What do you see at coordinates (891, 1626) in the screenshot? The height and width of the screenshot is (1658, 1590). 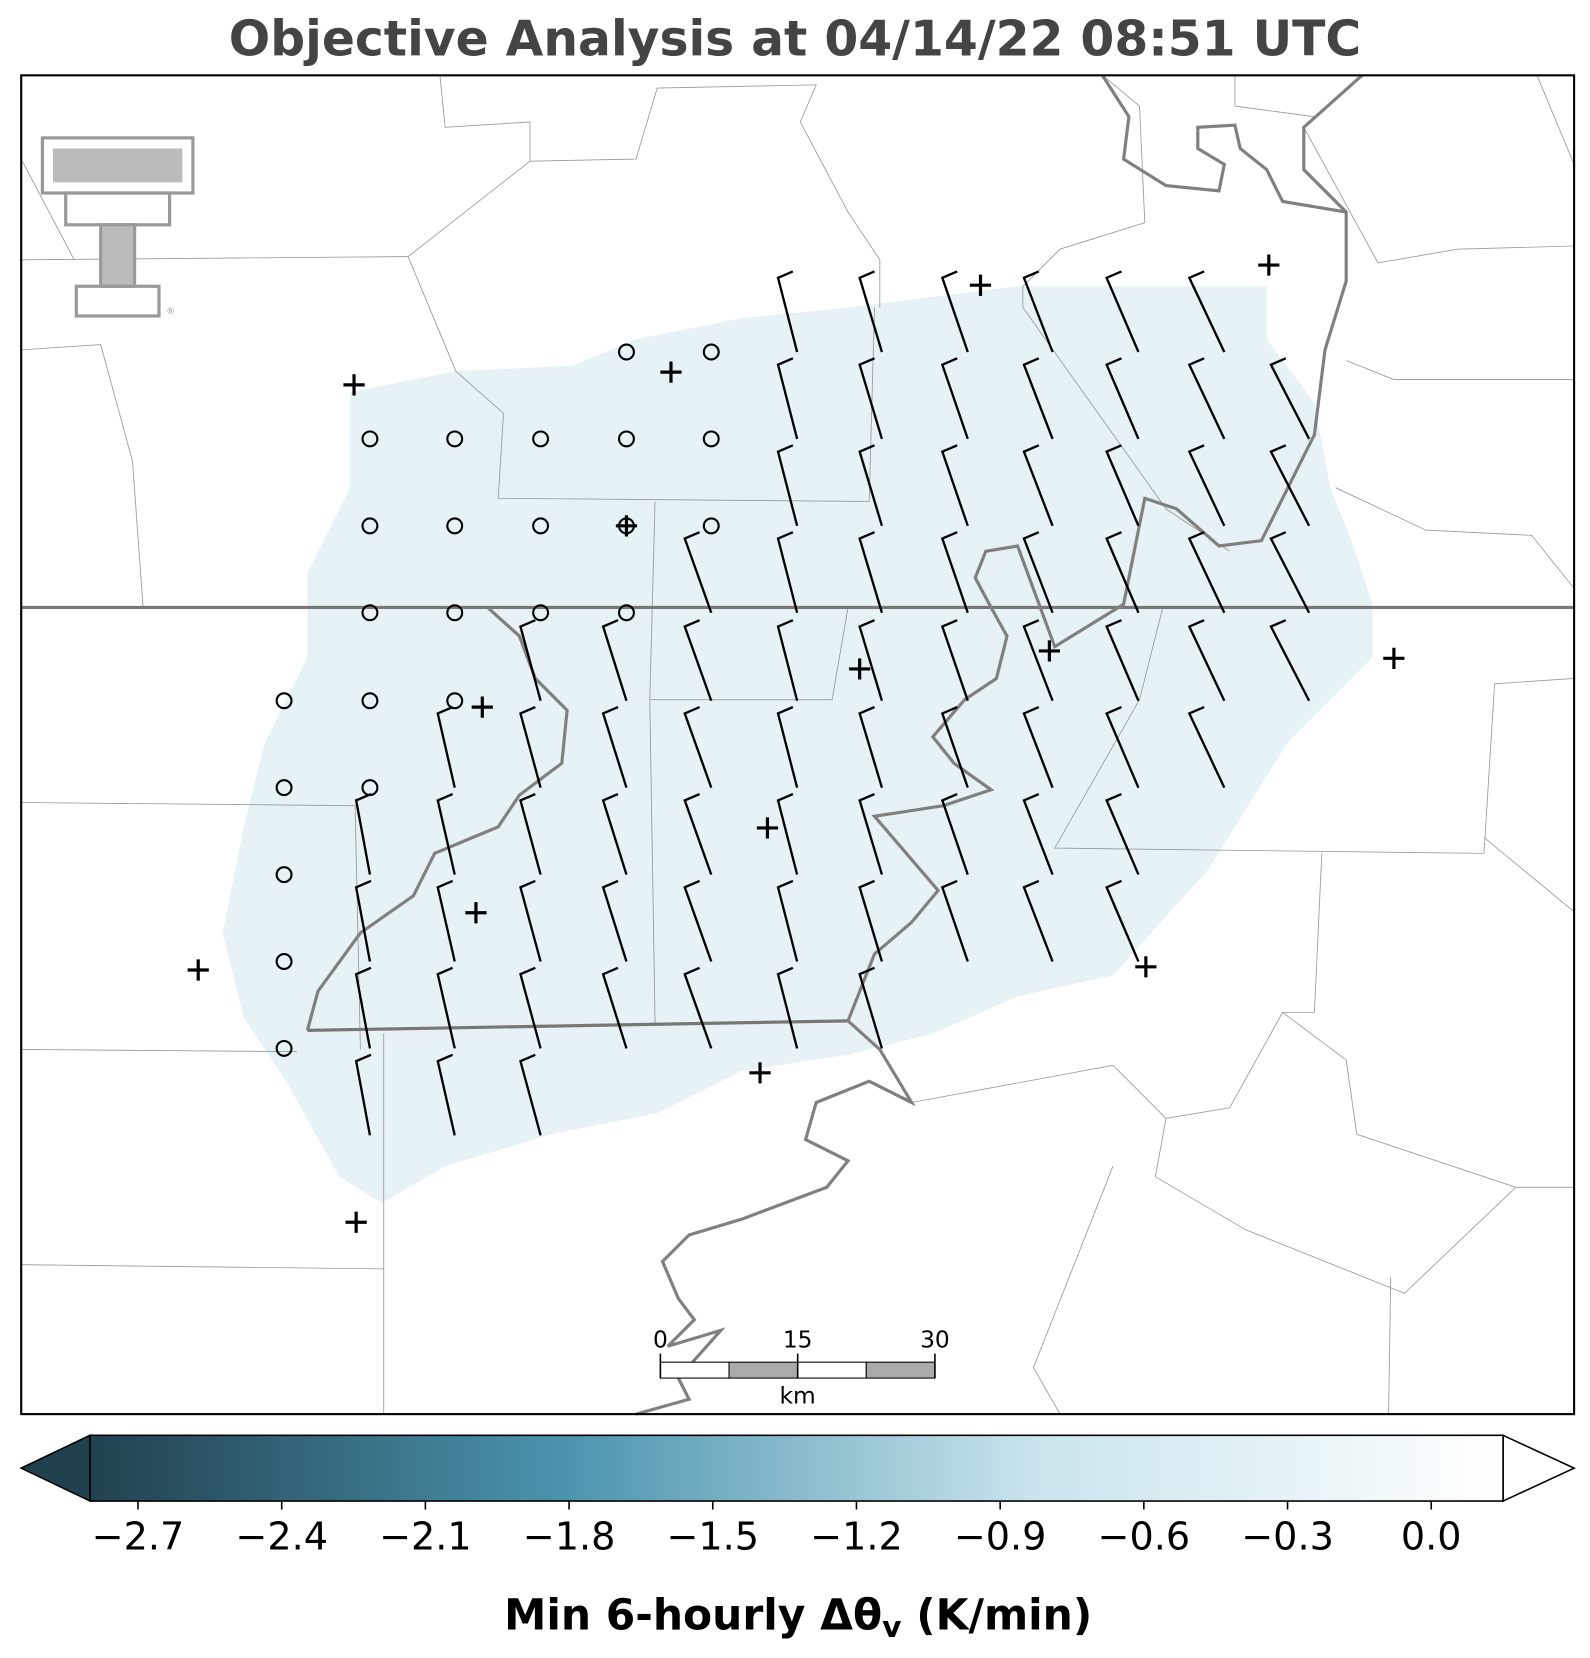 I see `label-subscript: v` at bounding box center [891, 1626].